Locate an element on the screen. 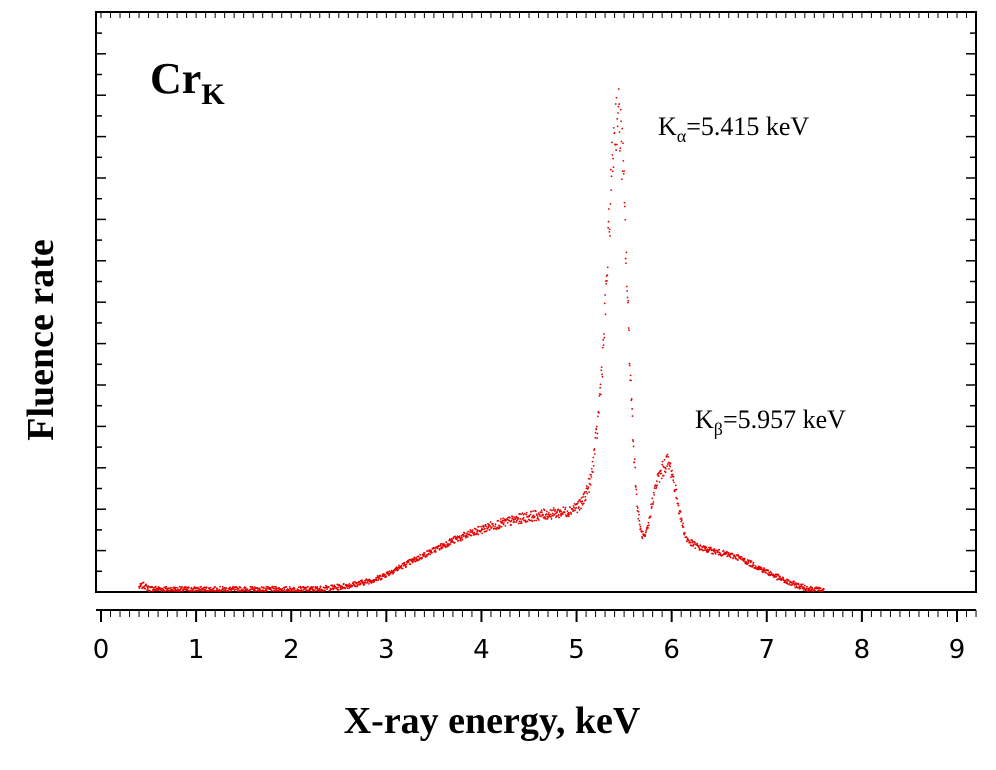 This screenshot has height=770, width=996. chart-title-subscript: K is located at coordinates (213, 94).